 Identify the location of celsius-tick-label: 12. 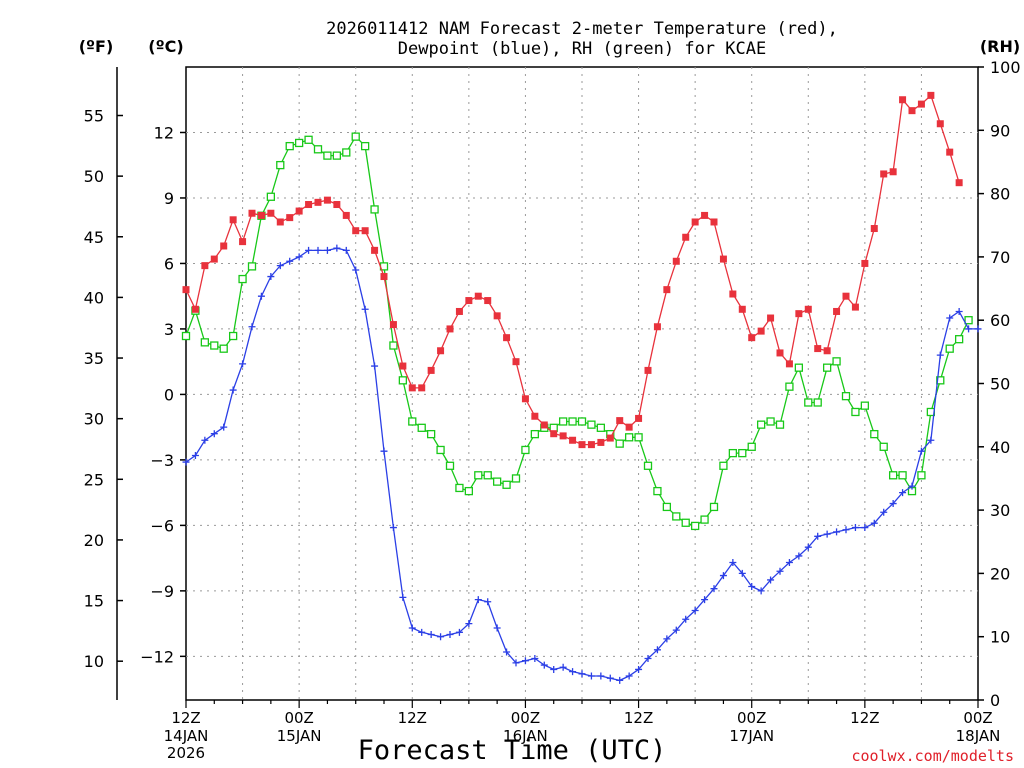
(164, 132).